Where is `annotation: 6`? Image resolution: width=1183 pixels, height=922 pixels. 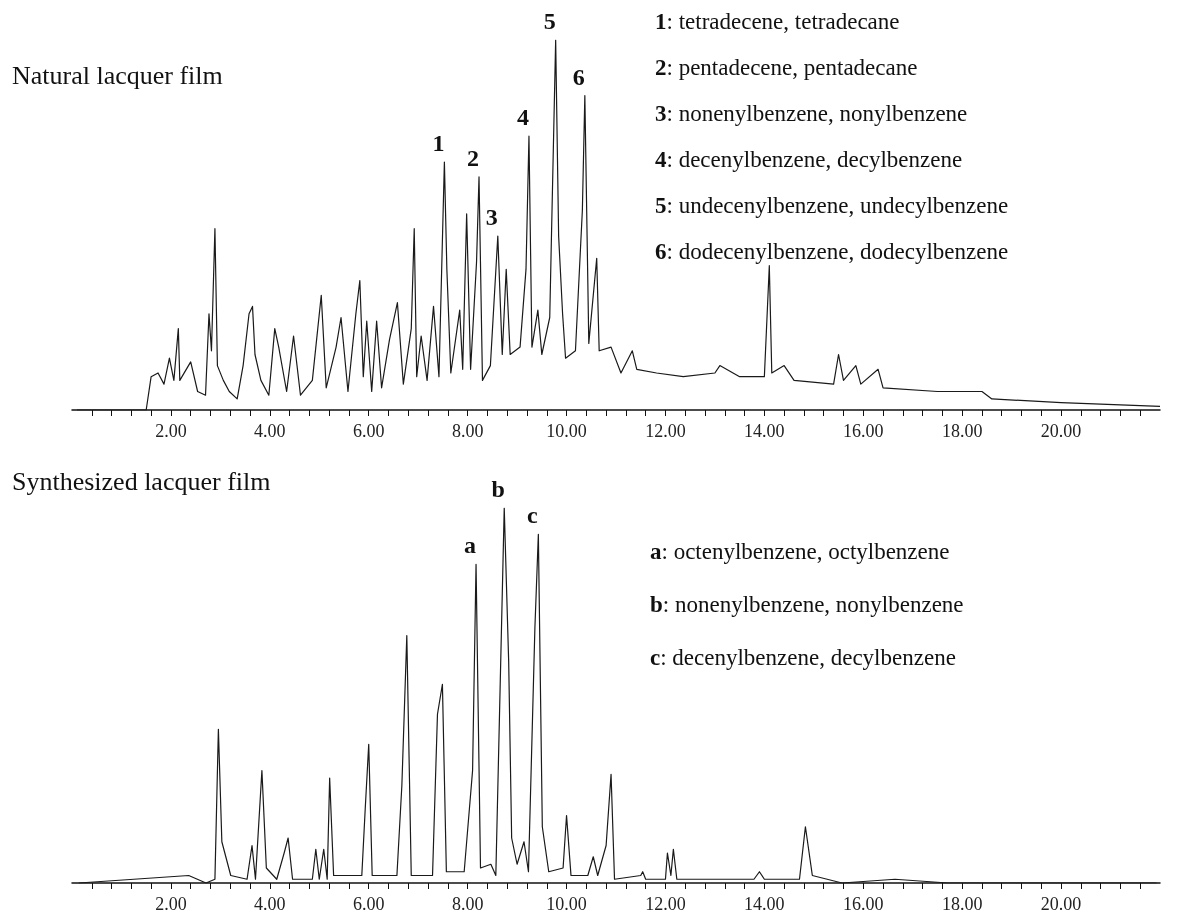
annotation: 6 is located at coordinates (578, 76).